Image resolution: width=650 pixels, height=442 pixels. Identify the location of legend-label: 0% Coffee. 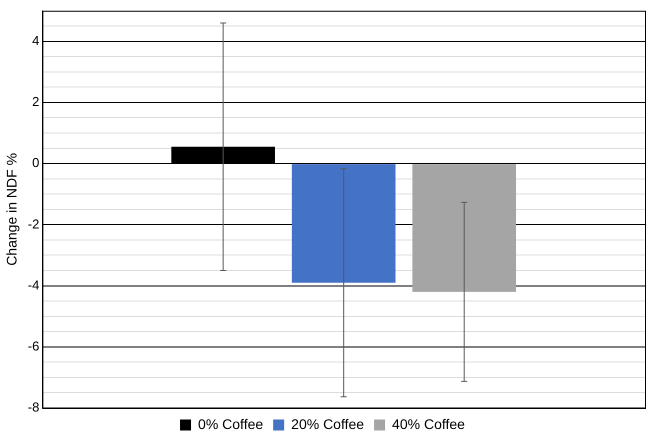
(231, 424).